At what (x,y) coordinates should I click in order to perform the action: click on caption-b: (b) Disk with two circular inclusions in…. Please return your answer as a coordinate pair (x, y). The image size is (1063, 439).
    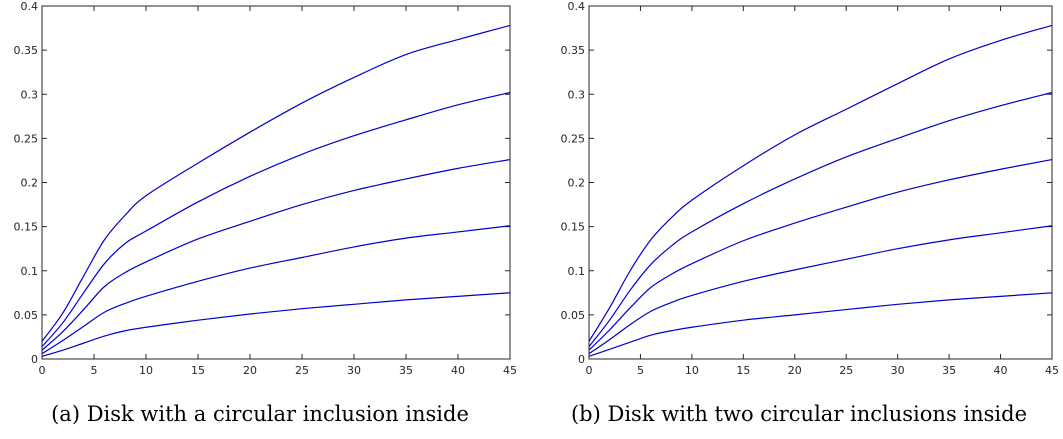
    Looking at the image, I should click on (798, 414).